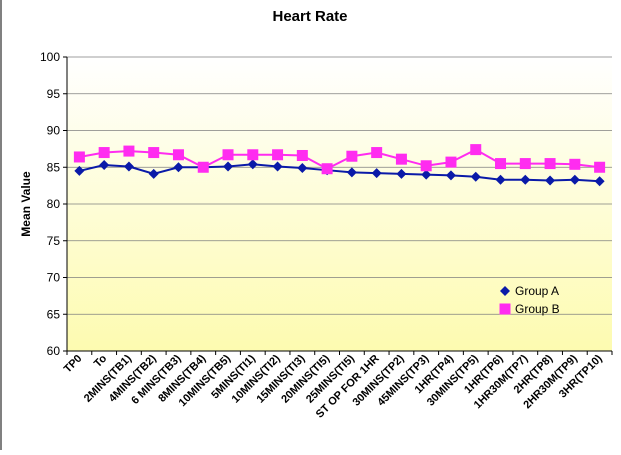 The height and width of the screenshot is (455, 621). Describe the element at coordinates (54, 94) in the screenshot. I see `y-tick-label: 95` at that location.